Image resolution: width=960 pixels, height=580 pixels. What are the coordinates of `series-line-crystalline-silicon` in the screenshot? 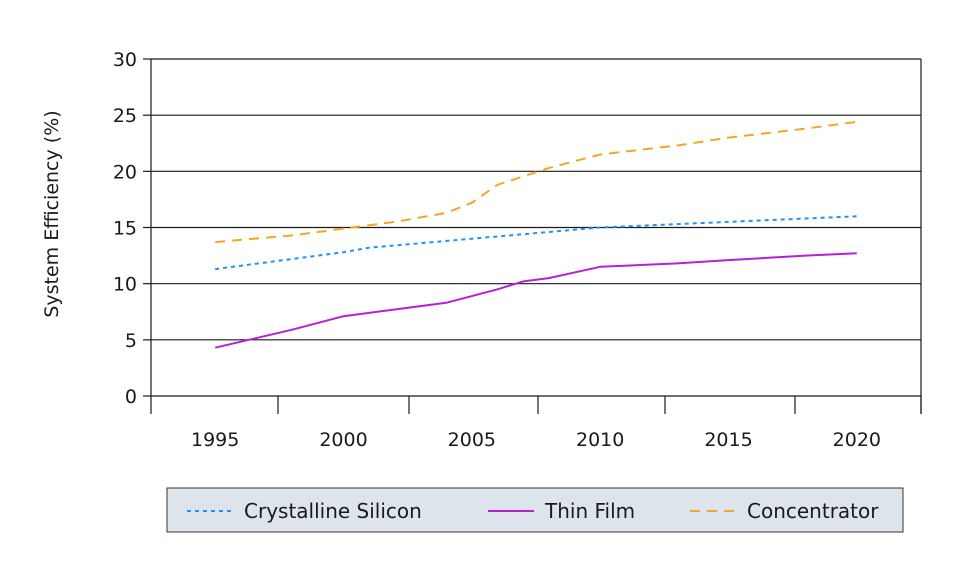 It's located at (536, 243).